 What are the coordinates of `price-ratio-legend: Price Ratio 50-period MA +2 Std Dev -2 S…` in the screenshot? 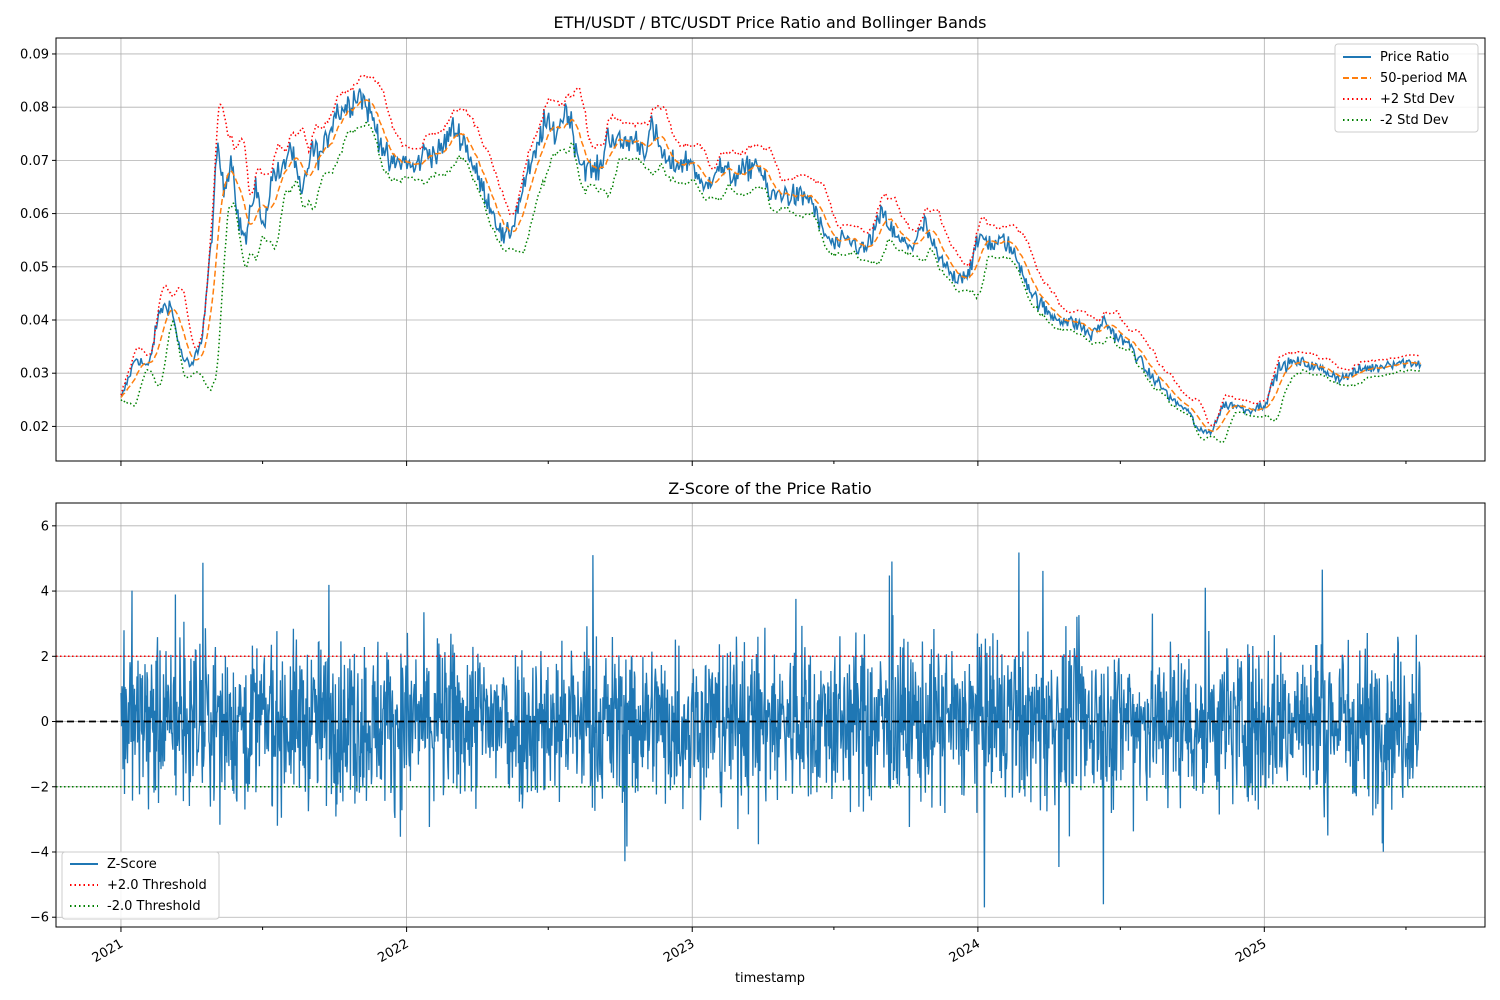 It's located at (1406, 88).